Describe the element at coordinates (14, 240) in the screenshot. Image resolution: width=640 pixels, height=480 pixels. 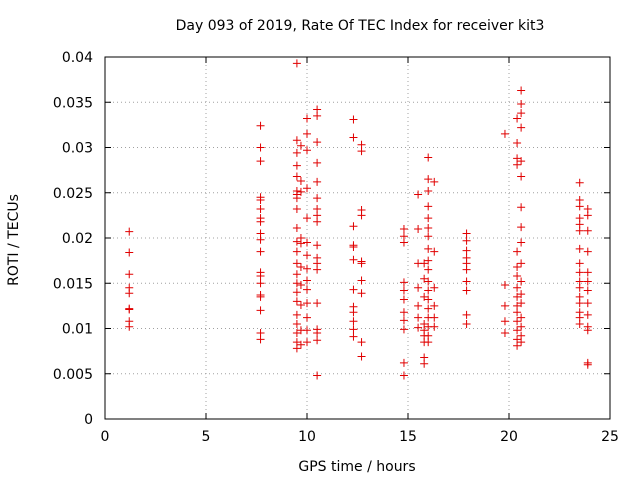
I see `y-axis-label: ROTI / TECUs` at that location.